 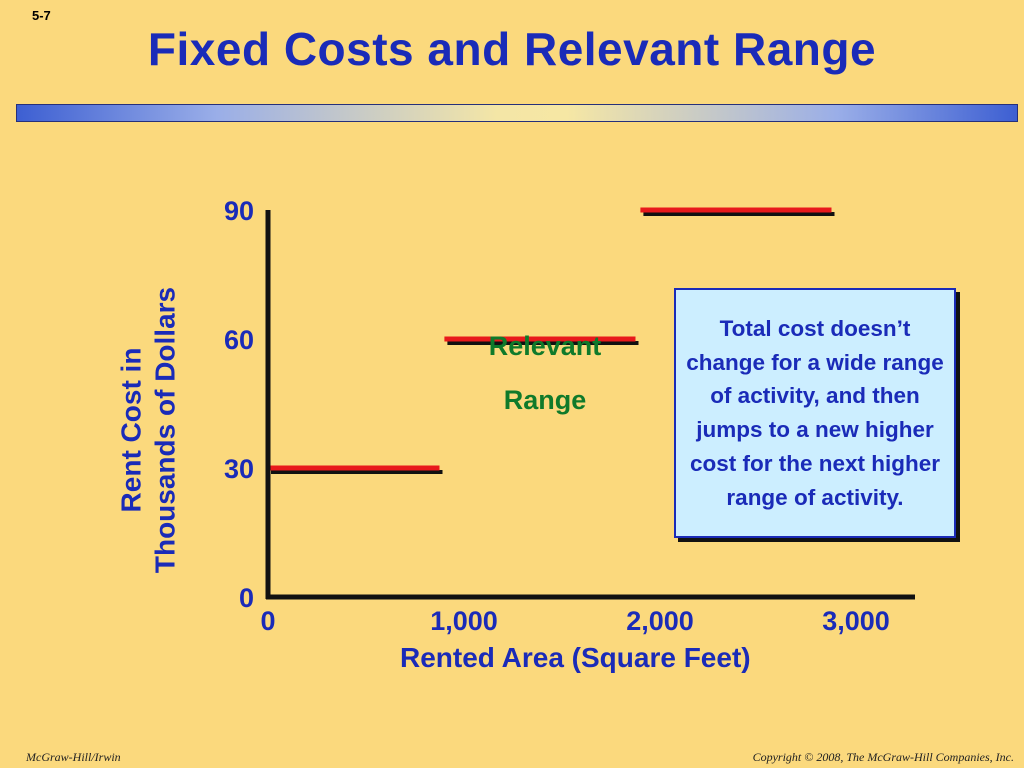 What do you see at coordinates (239, 211) in the screenshot?
I see `y-tick-label: 90` at bounding box center [239, 211].